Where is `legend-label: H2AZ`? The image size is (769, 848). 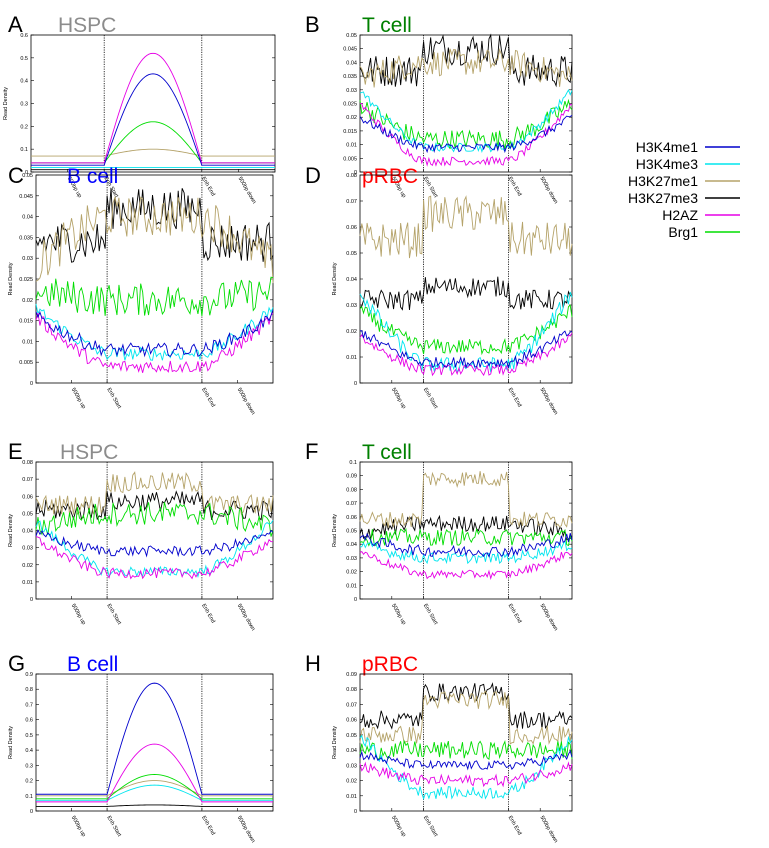 legend-label: H2AZ is located at coordinates (680, 215).